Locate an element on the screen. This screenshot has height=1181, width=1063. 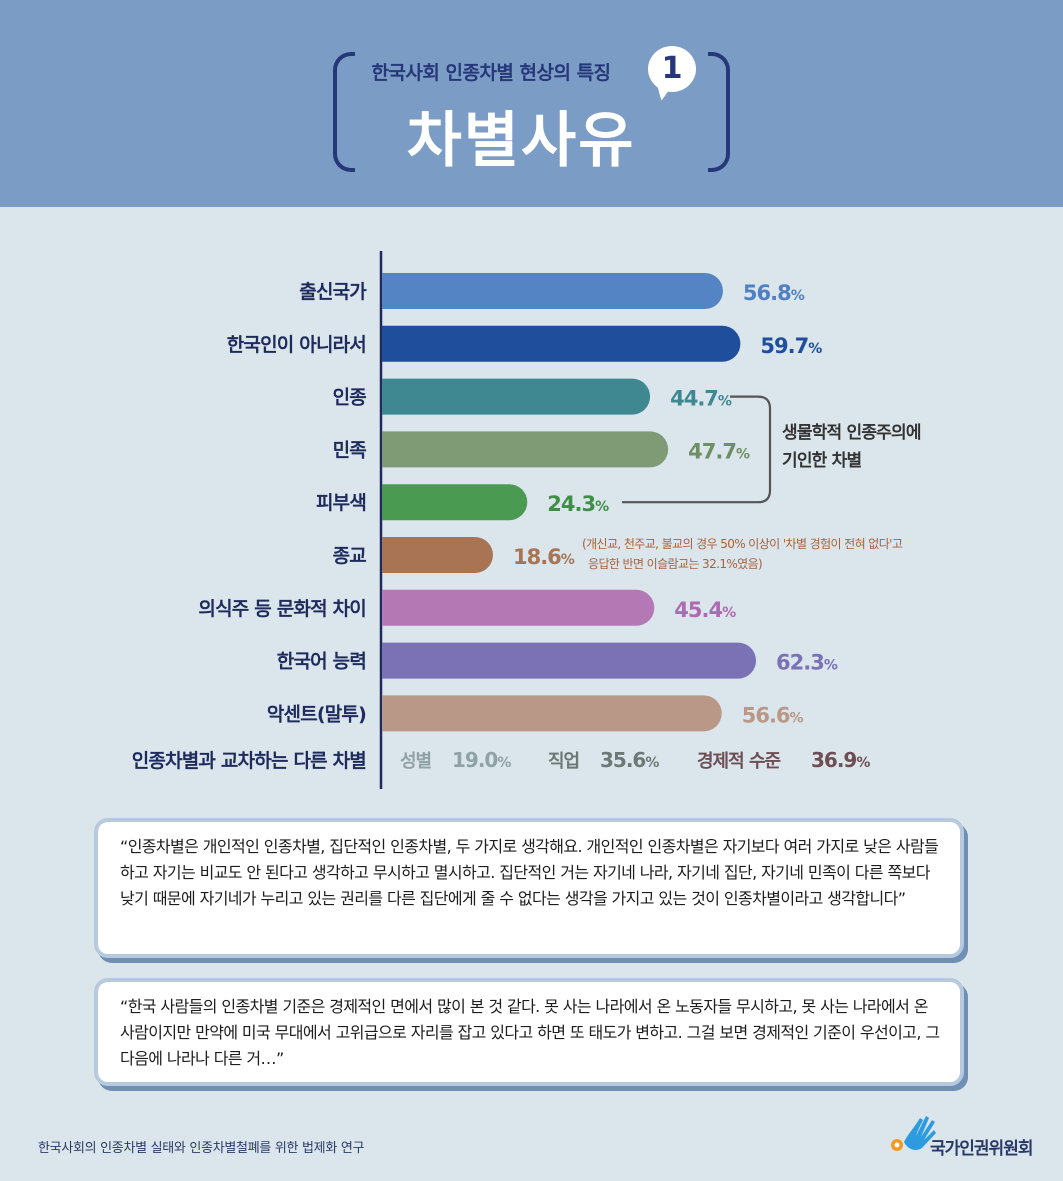
intersect-name: 경제적 수준 is located at coordinates (739, 761).